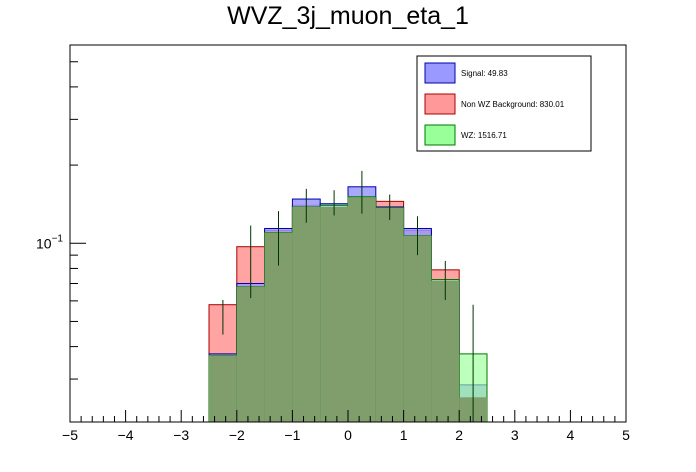 The image size is (696, 472). Describe the element at coordinates (348, 435) in the screenshot. I see `x-tick-label: 0` at that location.